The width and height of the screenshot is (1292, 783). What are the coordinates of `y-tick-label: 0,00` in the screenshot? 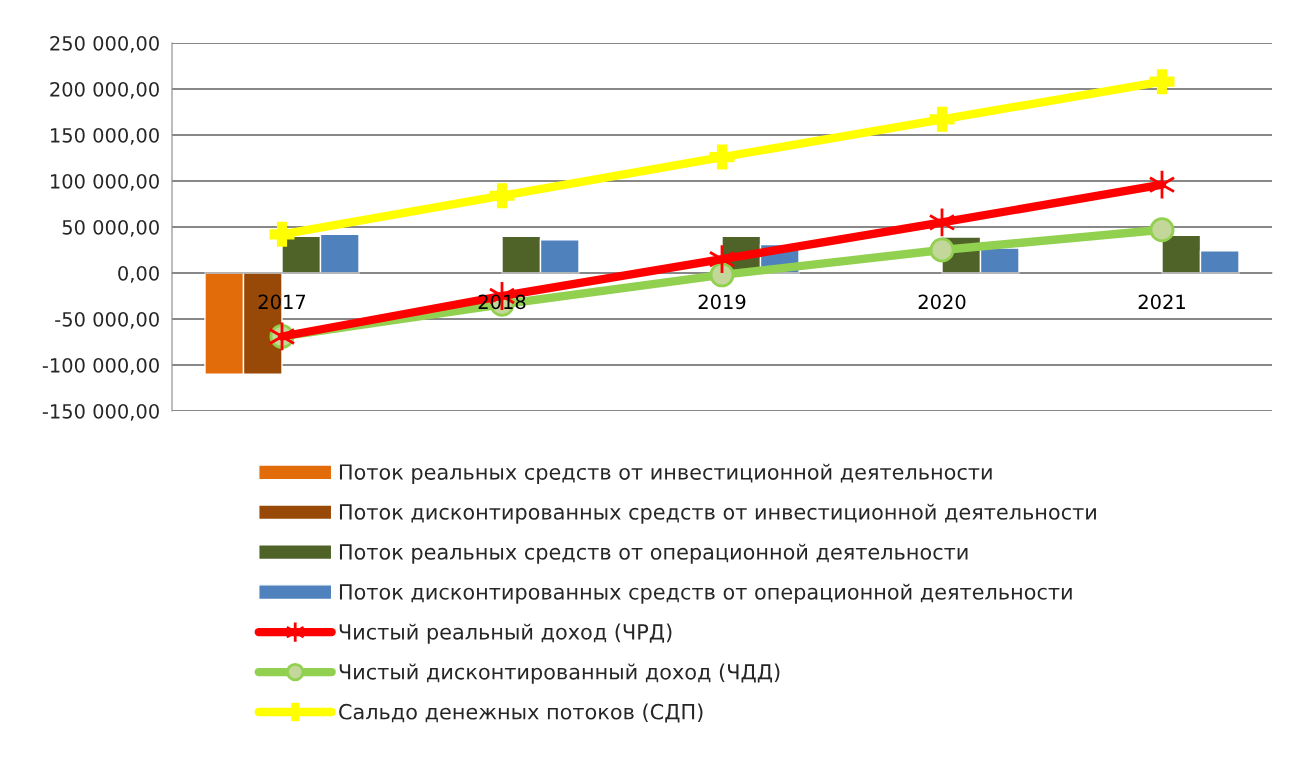 It's located at (138, 274).